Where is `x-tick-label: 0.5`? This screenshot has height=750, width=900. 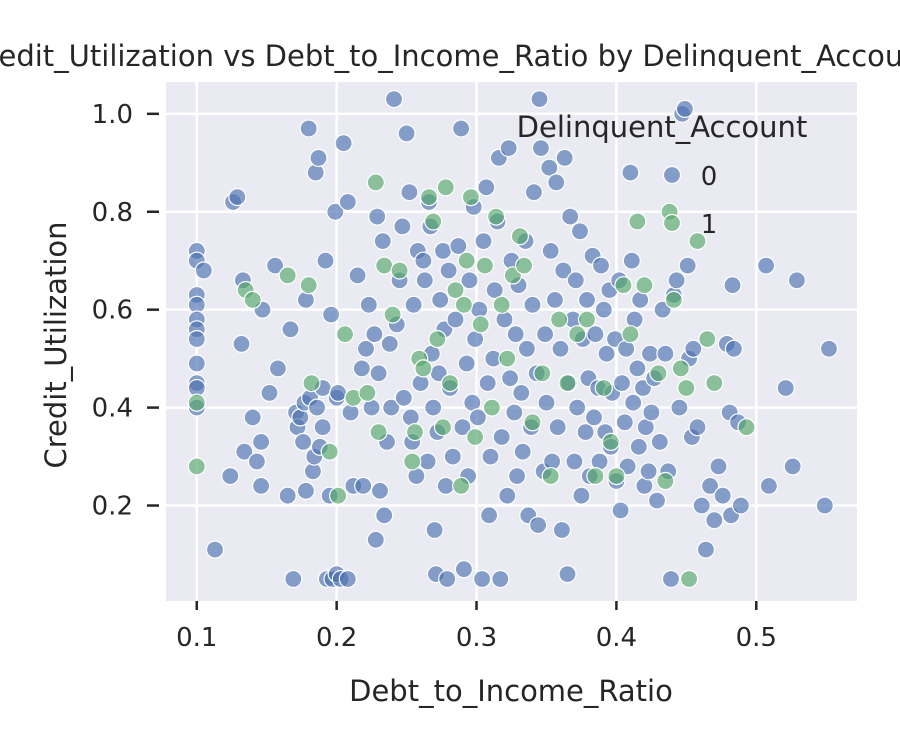
x-tick-label: 0.5 is located at coordinates (756, 638).